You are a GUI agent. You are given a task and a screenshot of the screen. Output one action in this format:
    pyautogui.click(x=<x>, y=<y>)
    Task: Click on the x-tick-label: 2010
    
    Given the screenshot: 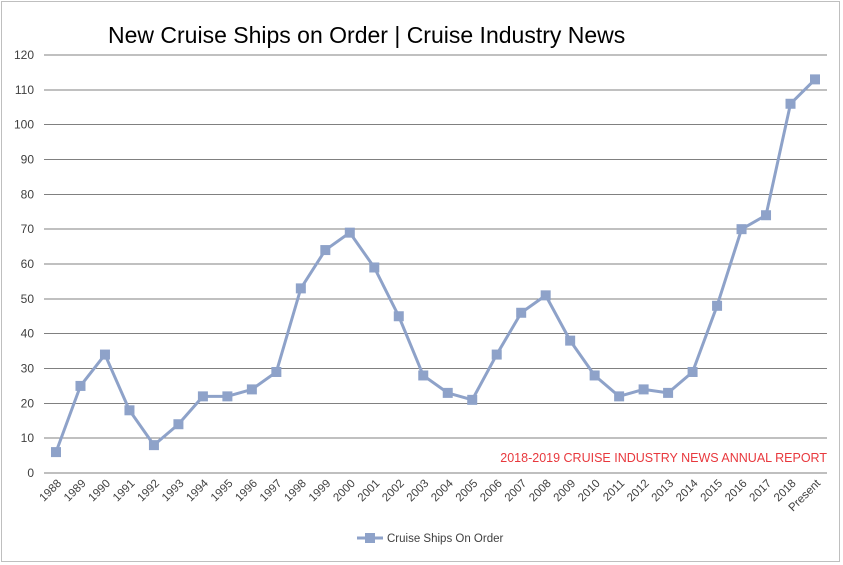 What is the action you would take?
    pyautogui.click(x=589, y=491)
    